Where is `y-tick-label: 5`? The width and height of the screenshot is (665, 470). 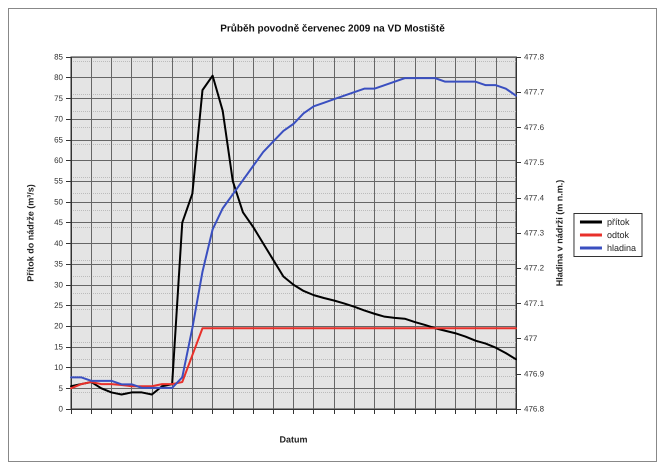
y-tick-label: 5 is located at coordinates (61, 388).